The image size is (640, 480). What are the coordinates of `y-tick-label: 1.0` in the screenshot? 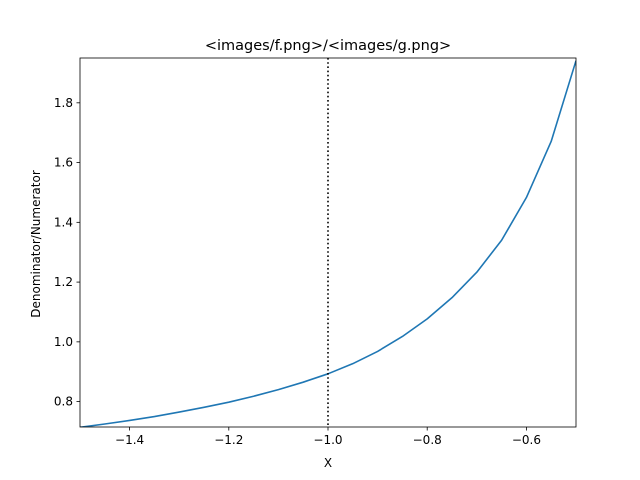 It's located at (63, 342).